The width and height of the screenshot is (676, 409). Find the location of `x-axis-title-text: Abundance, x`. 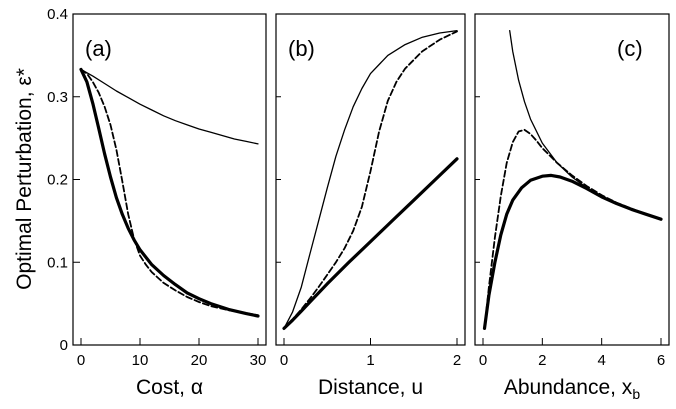

x-axis-title-text: Abundance, x is located at coordinates (568, 387).